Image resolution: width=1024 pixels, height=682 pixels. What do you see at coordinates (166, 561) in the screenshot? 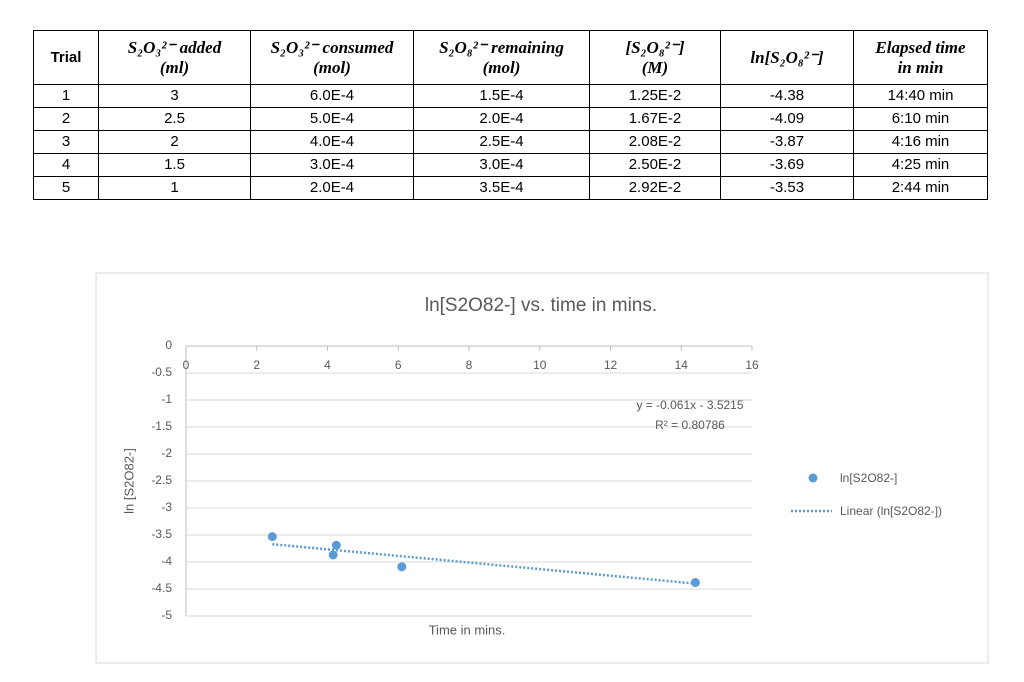
I see `y-tick-label: -4` at bounding box center [166, 561].